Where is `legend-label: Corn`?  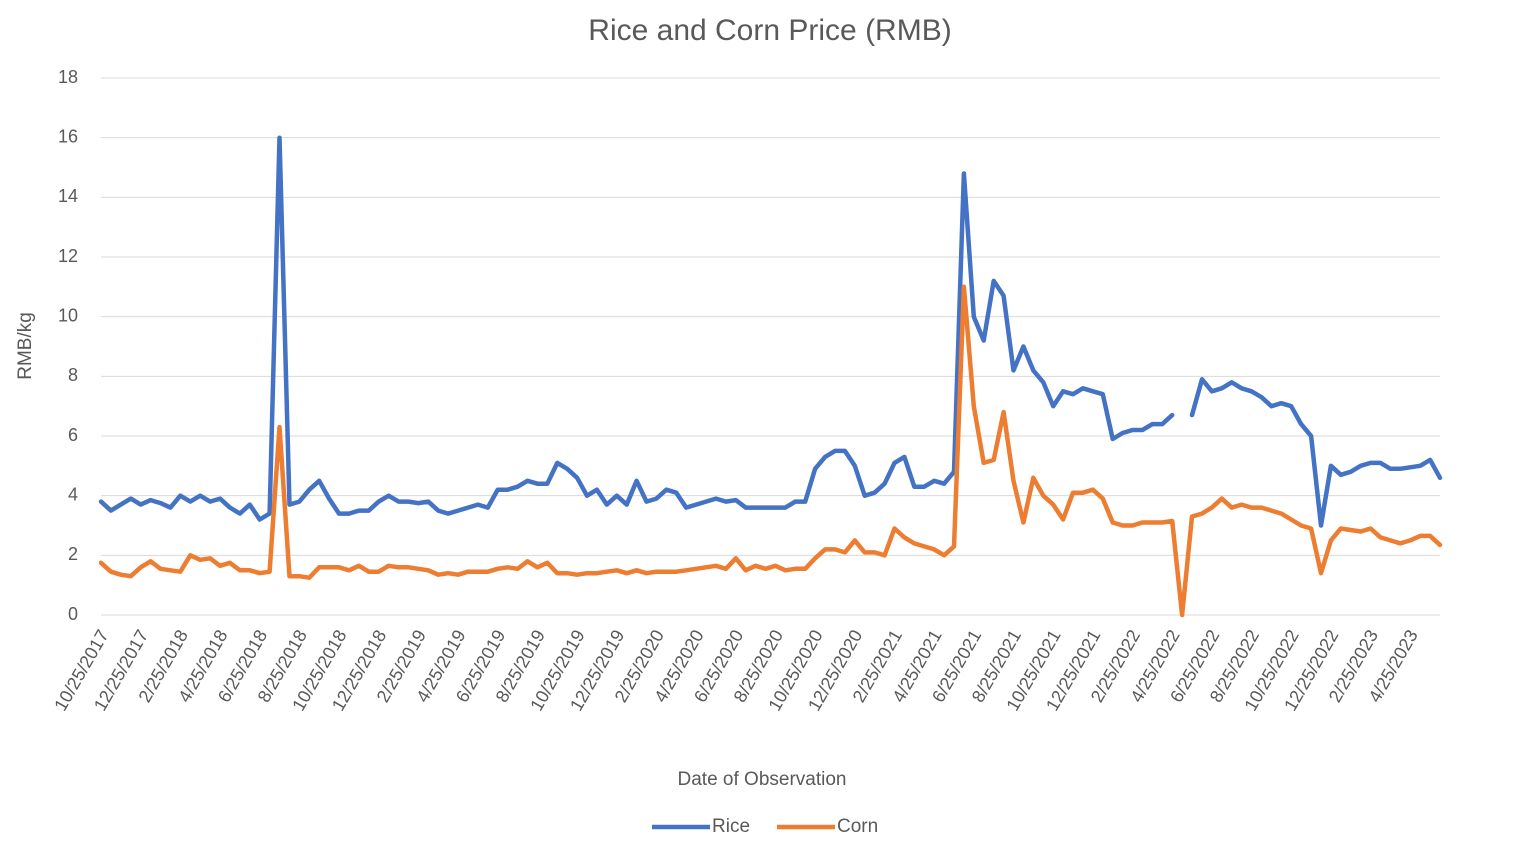
legend-label: Corn is located at coordinates (857, 826).